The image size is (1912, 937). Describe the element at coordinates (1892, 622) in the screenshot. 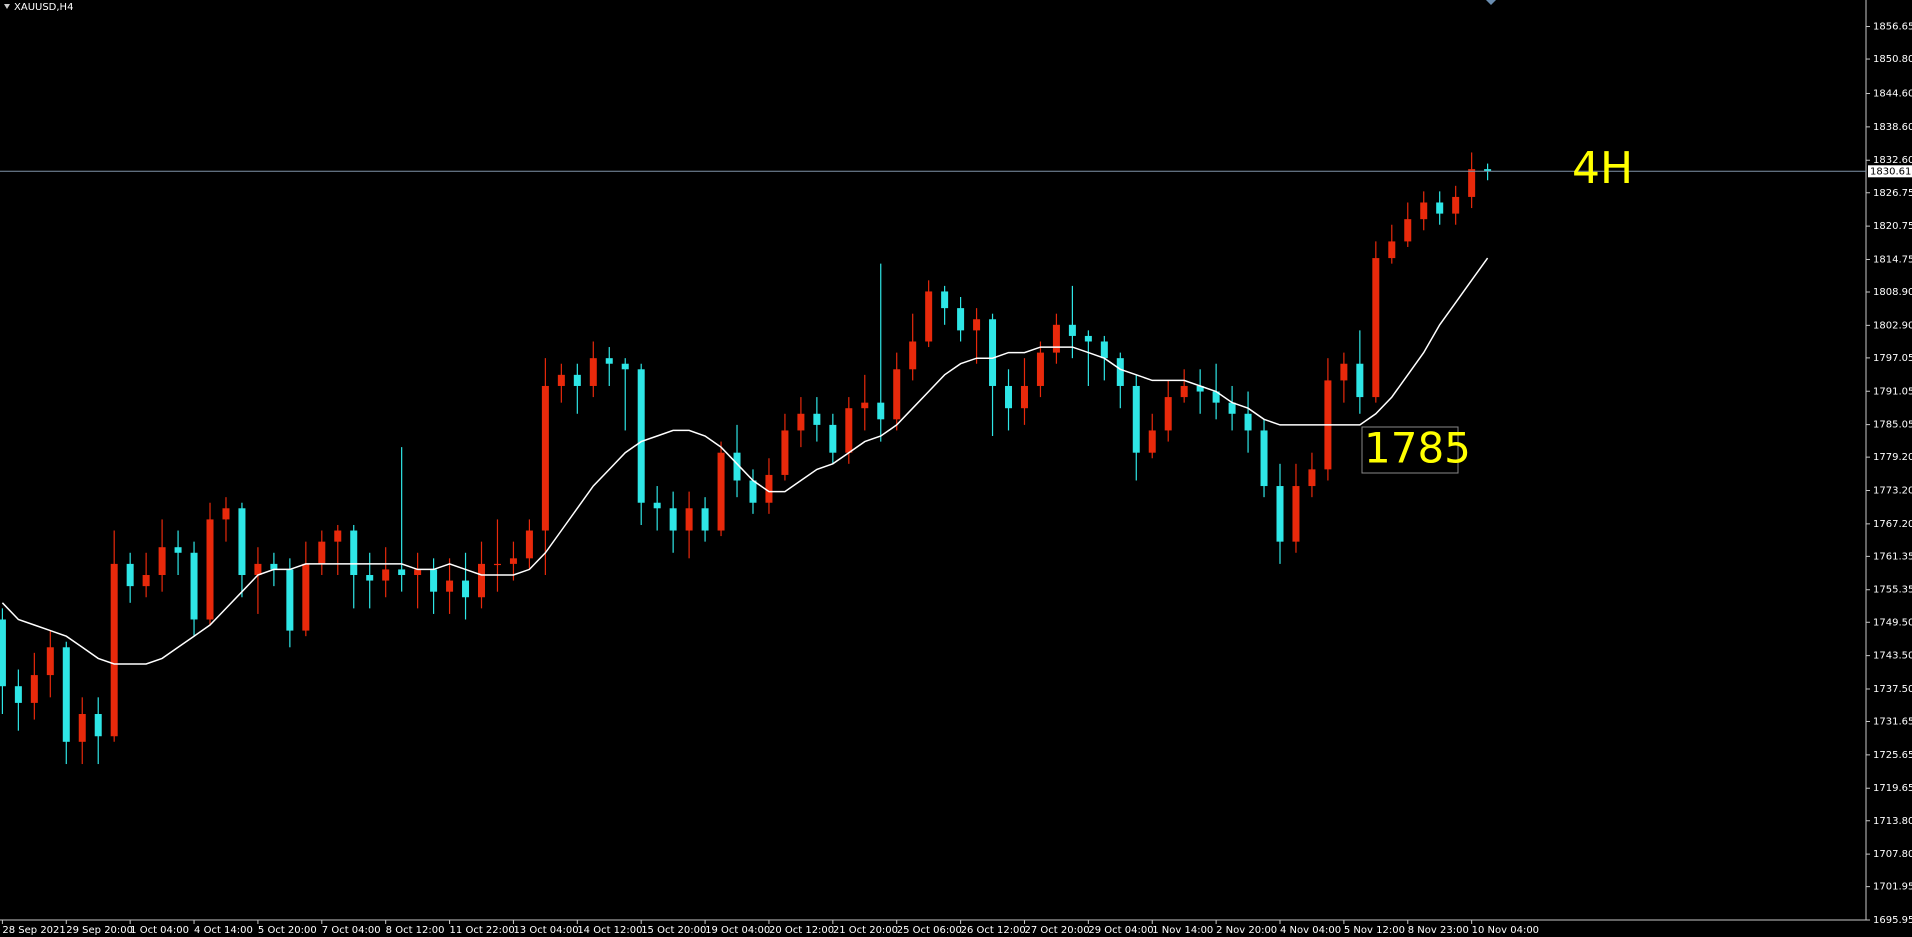

I see `y-tick-label: 1749.50` at that location.